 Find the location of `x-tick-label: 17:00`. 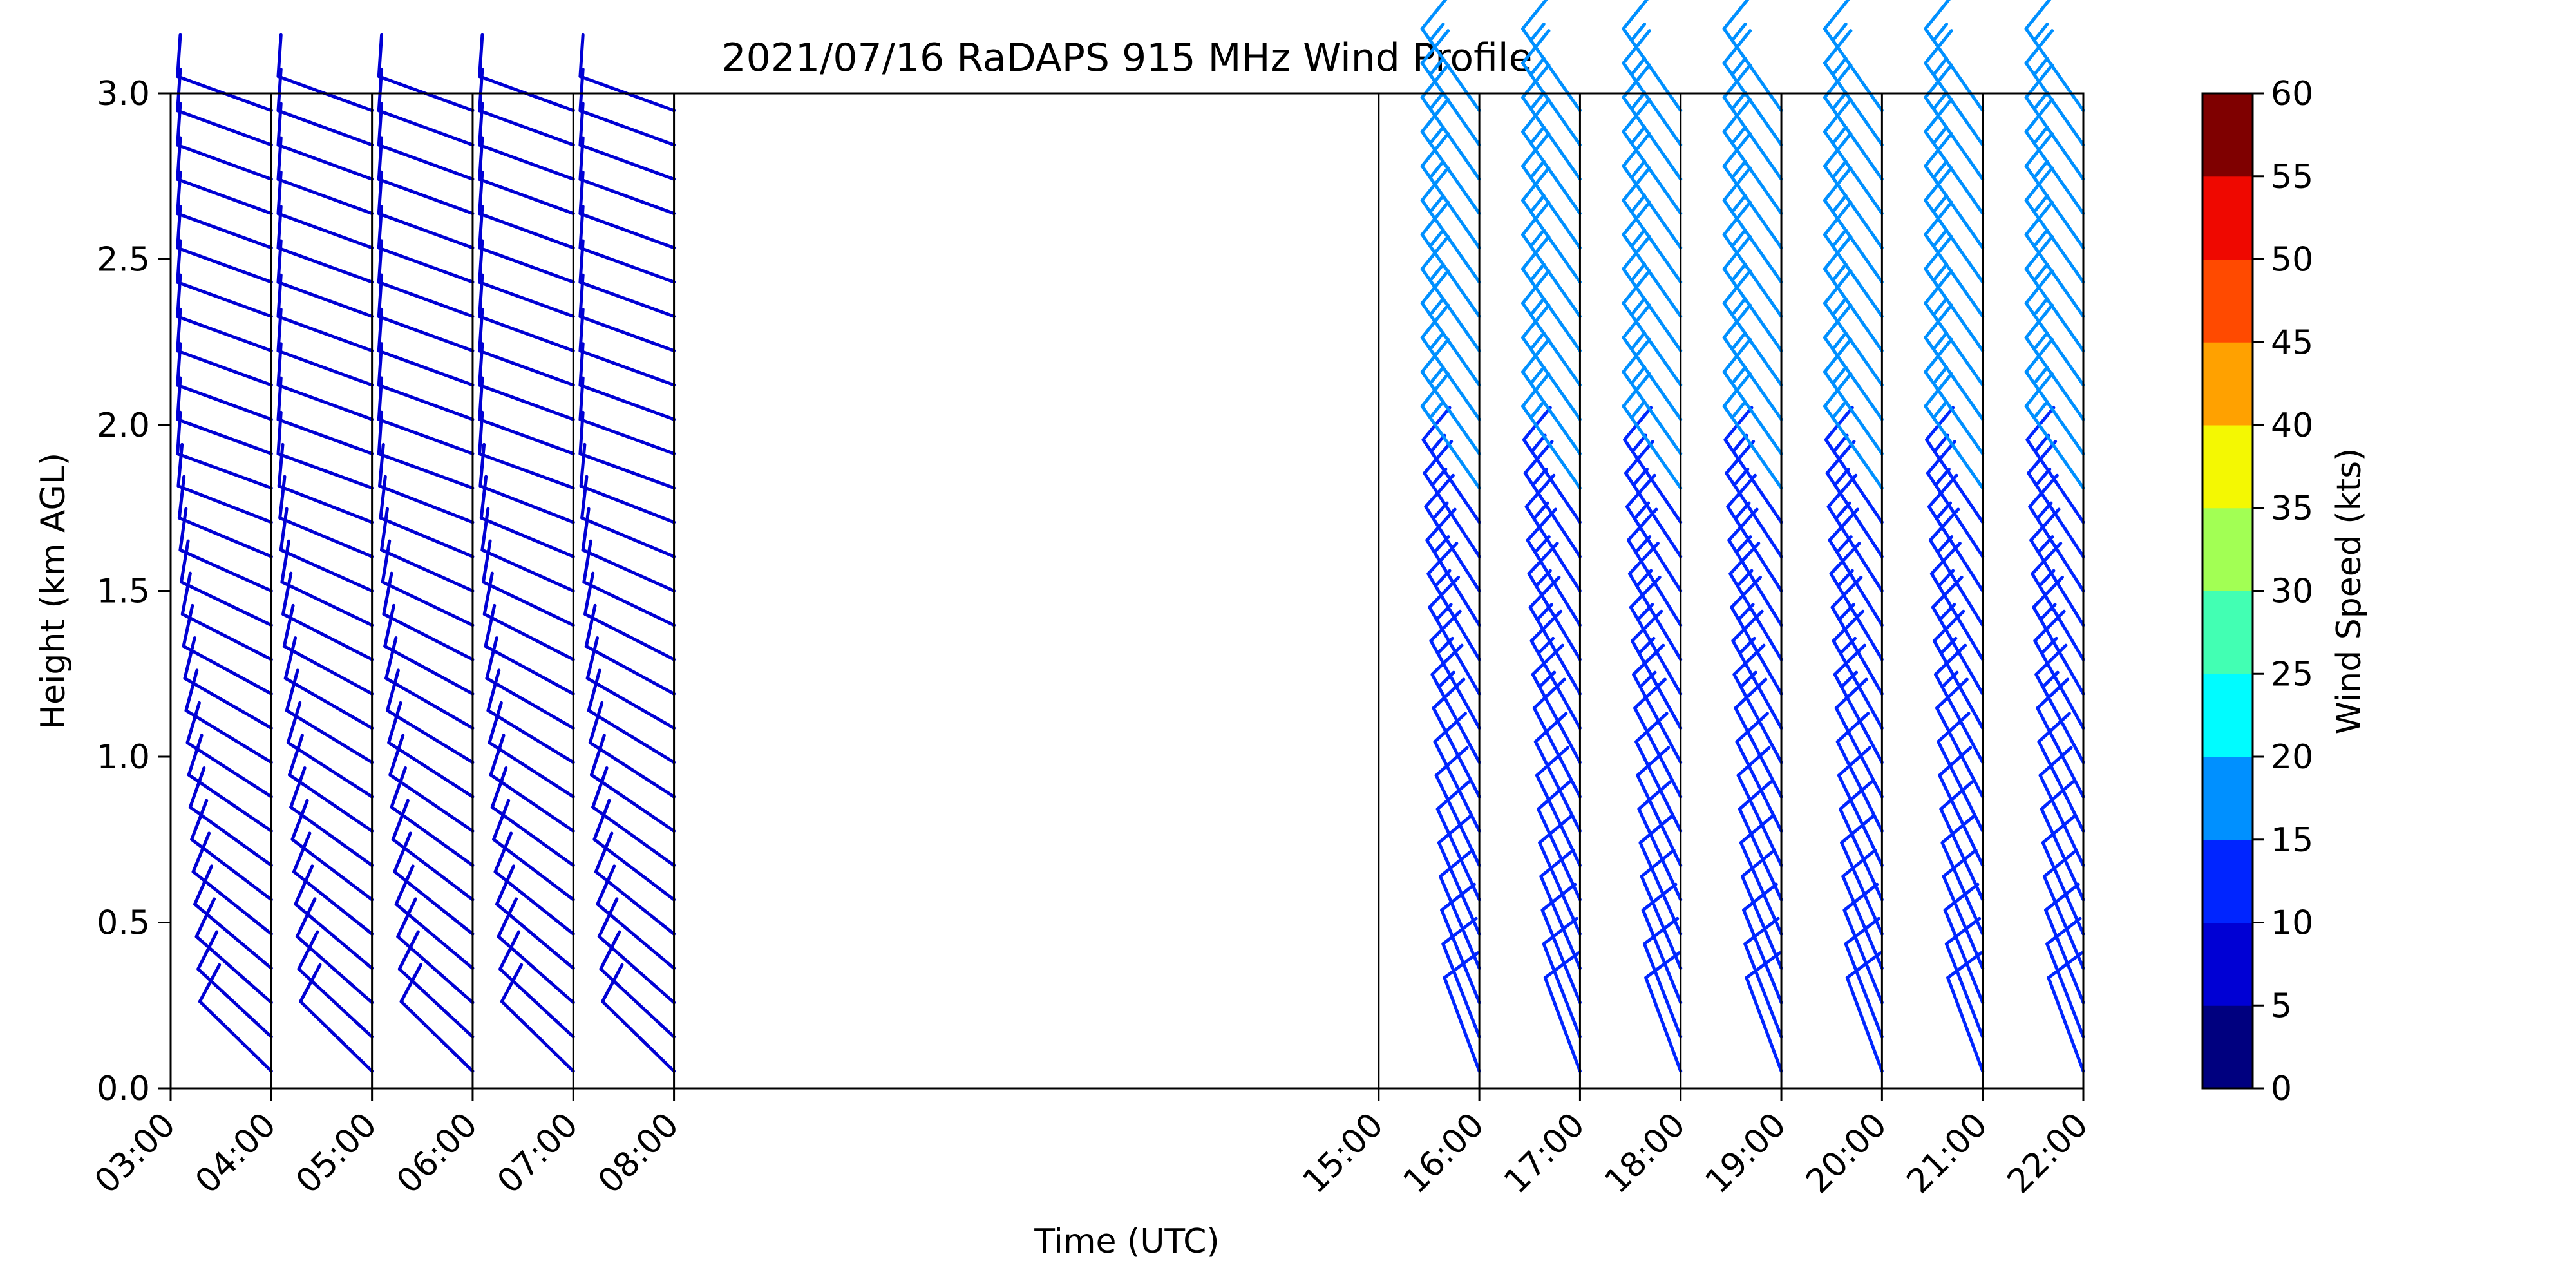

x-tick-label: 17:00 is located at coordinates (1545, 1154).